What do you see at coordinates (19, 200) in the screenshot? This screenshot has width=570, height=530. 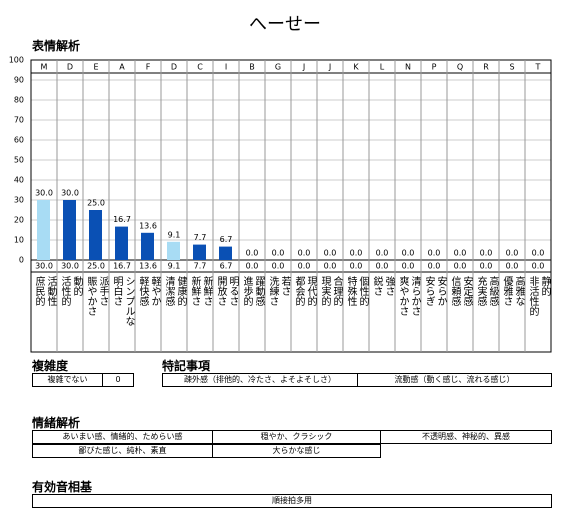 I see `y-tick-label: 30` at bounding box center [19, 200].